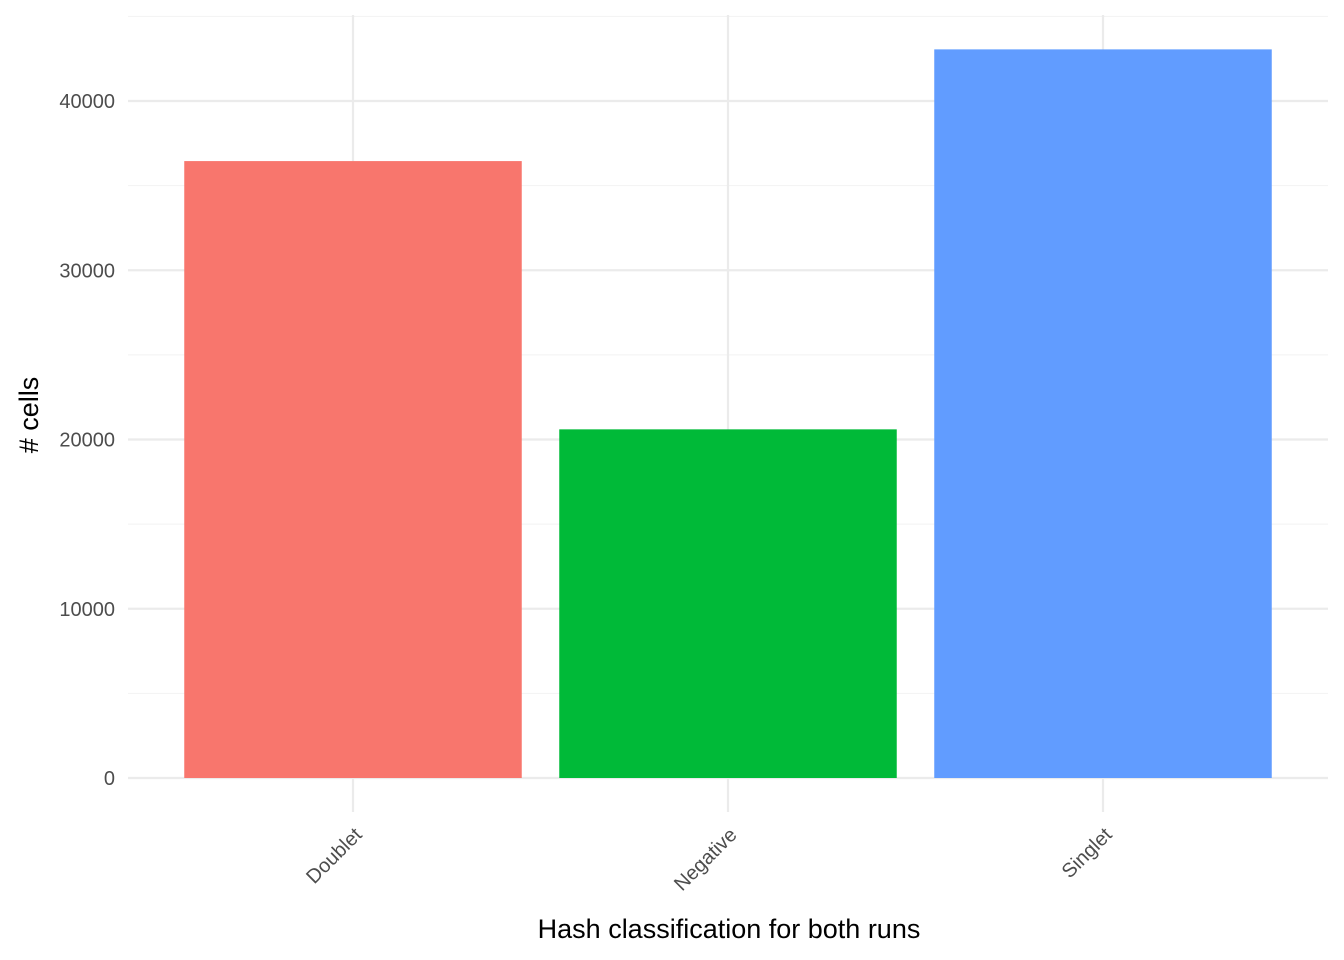 Image resolution: width=1344 pixels, height=960 pixels. I want to click on x-axis-ticks: Doublet Negative Singlet, so click(709, 860).